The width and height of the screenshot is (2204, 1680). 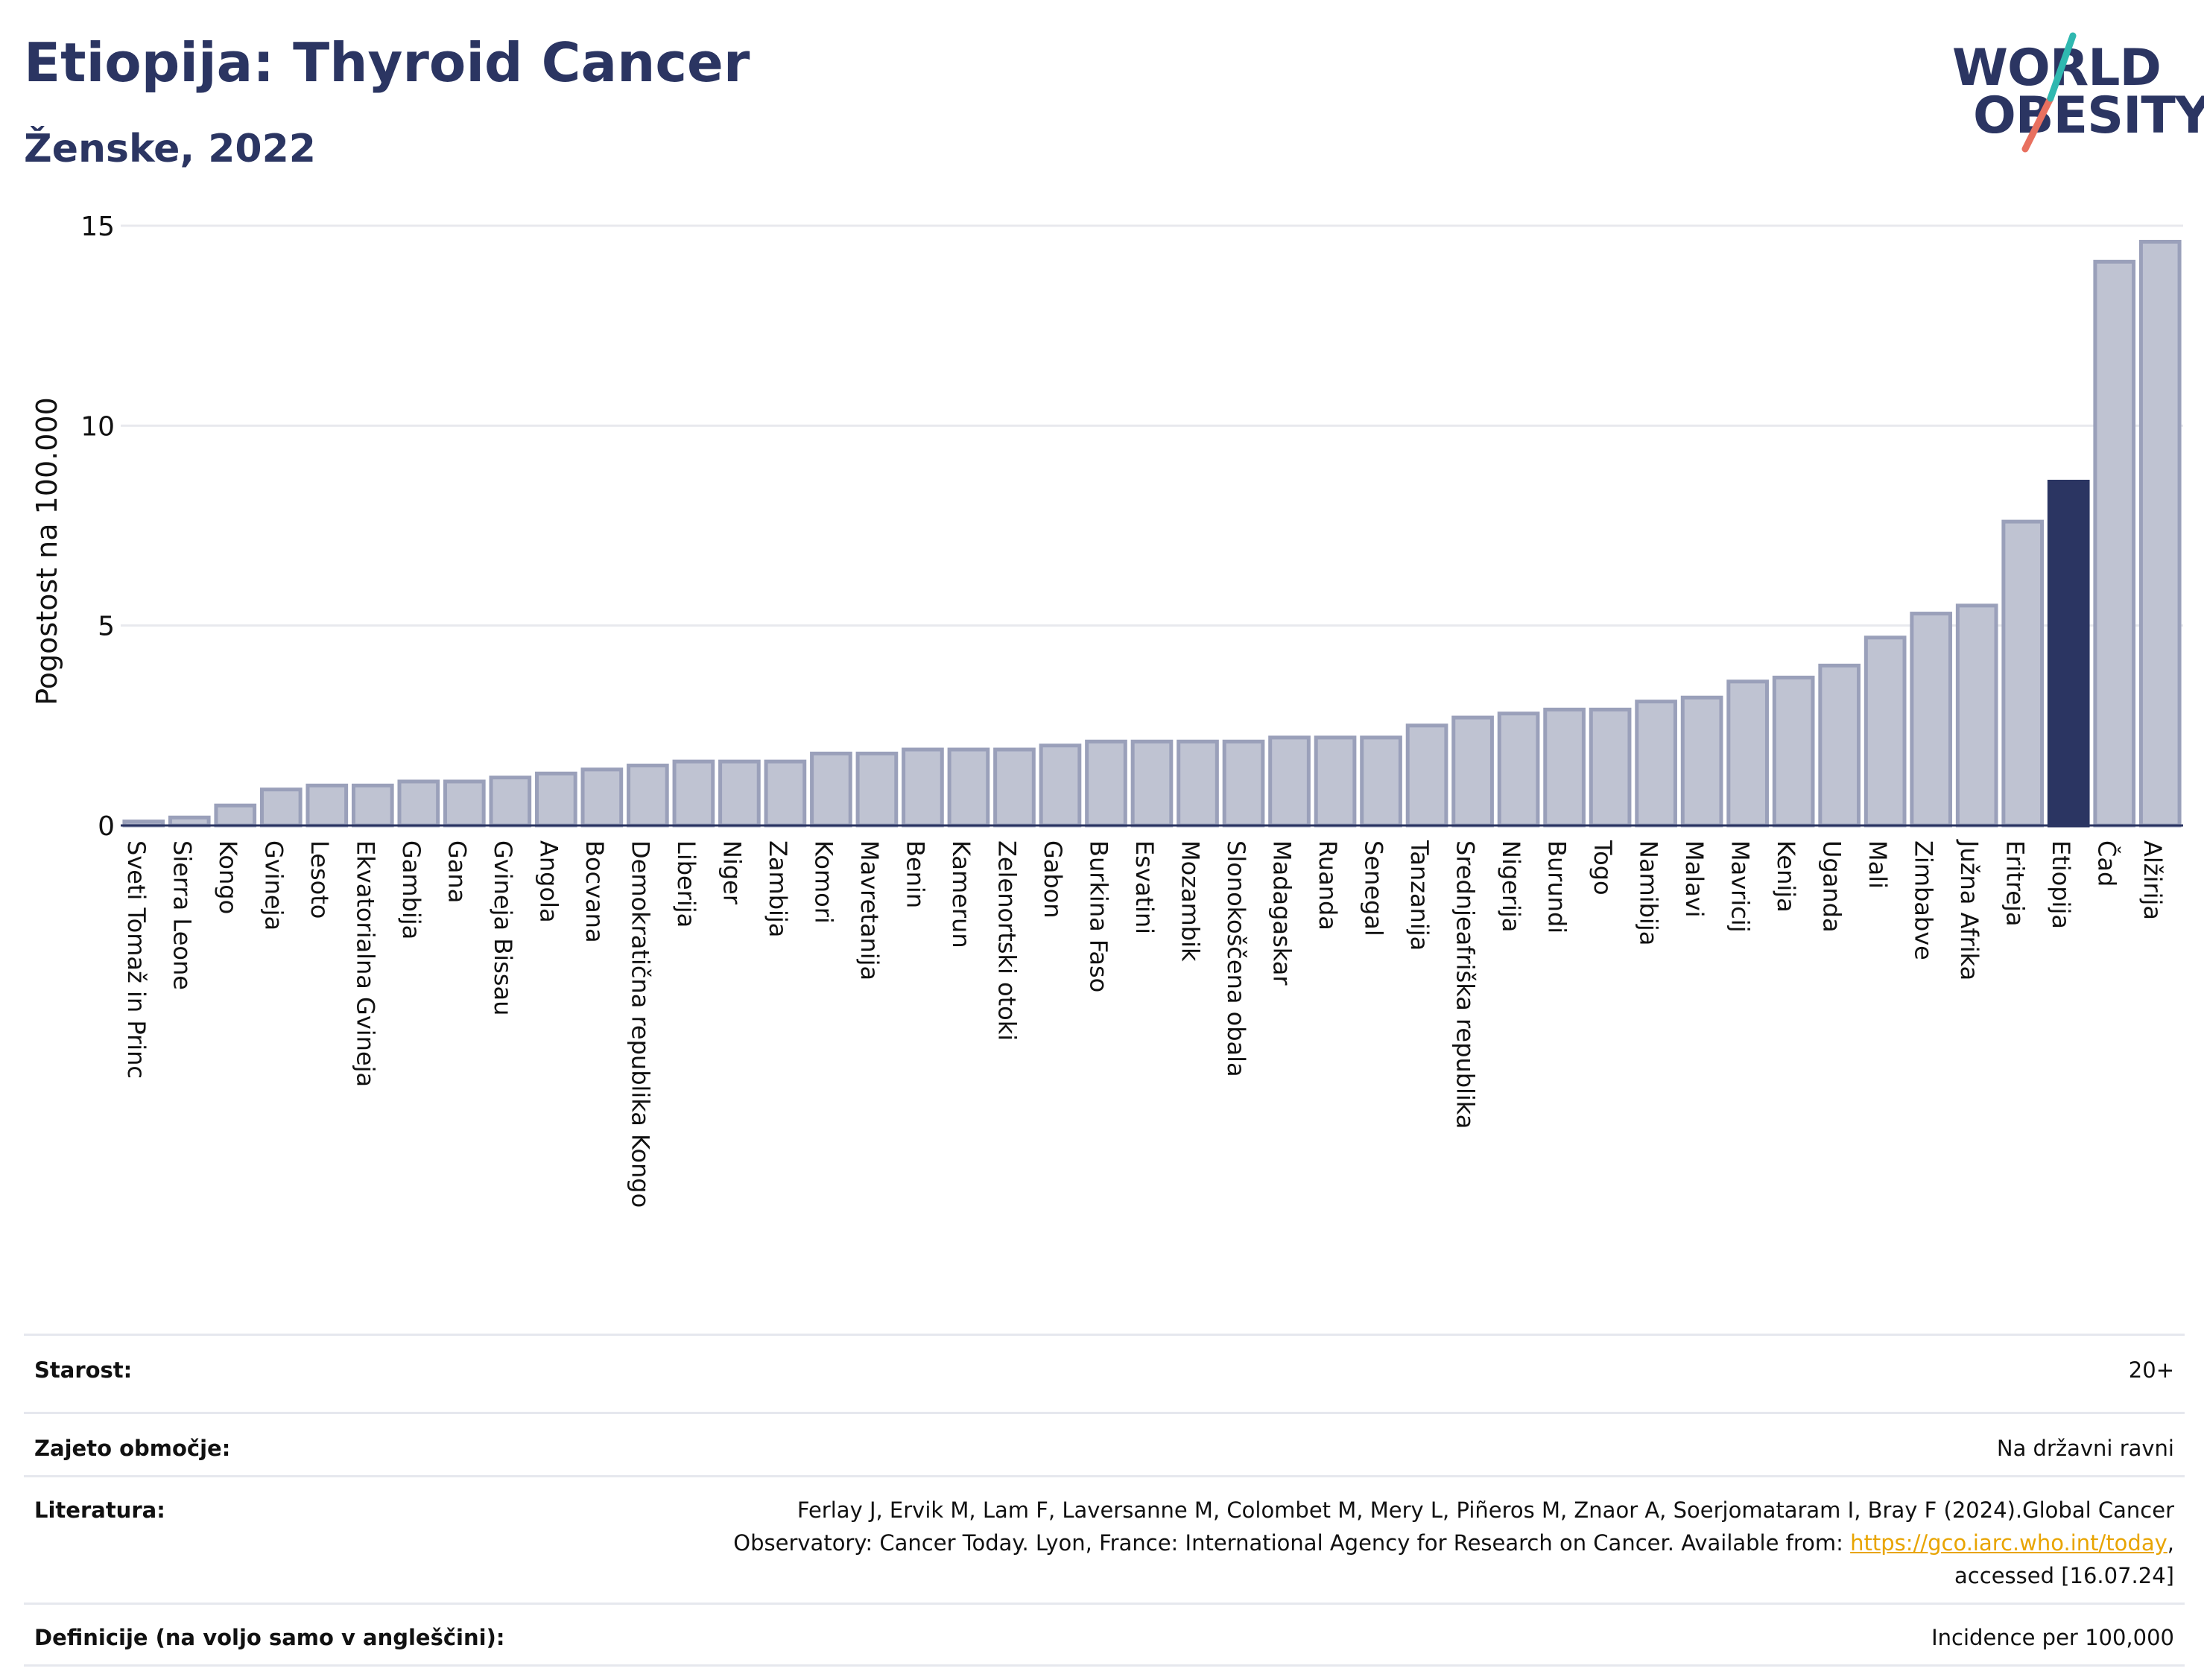 I want to click on x-tick-label: Gambija, so click(x=411, y=889).